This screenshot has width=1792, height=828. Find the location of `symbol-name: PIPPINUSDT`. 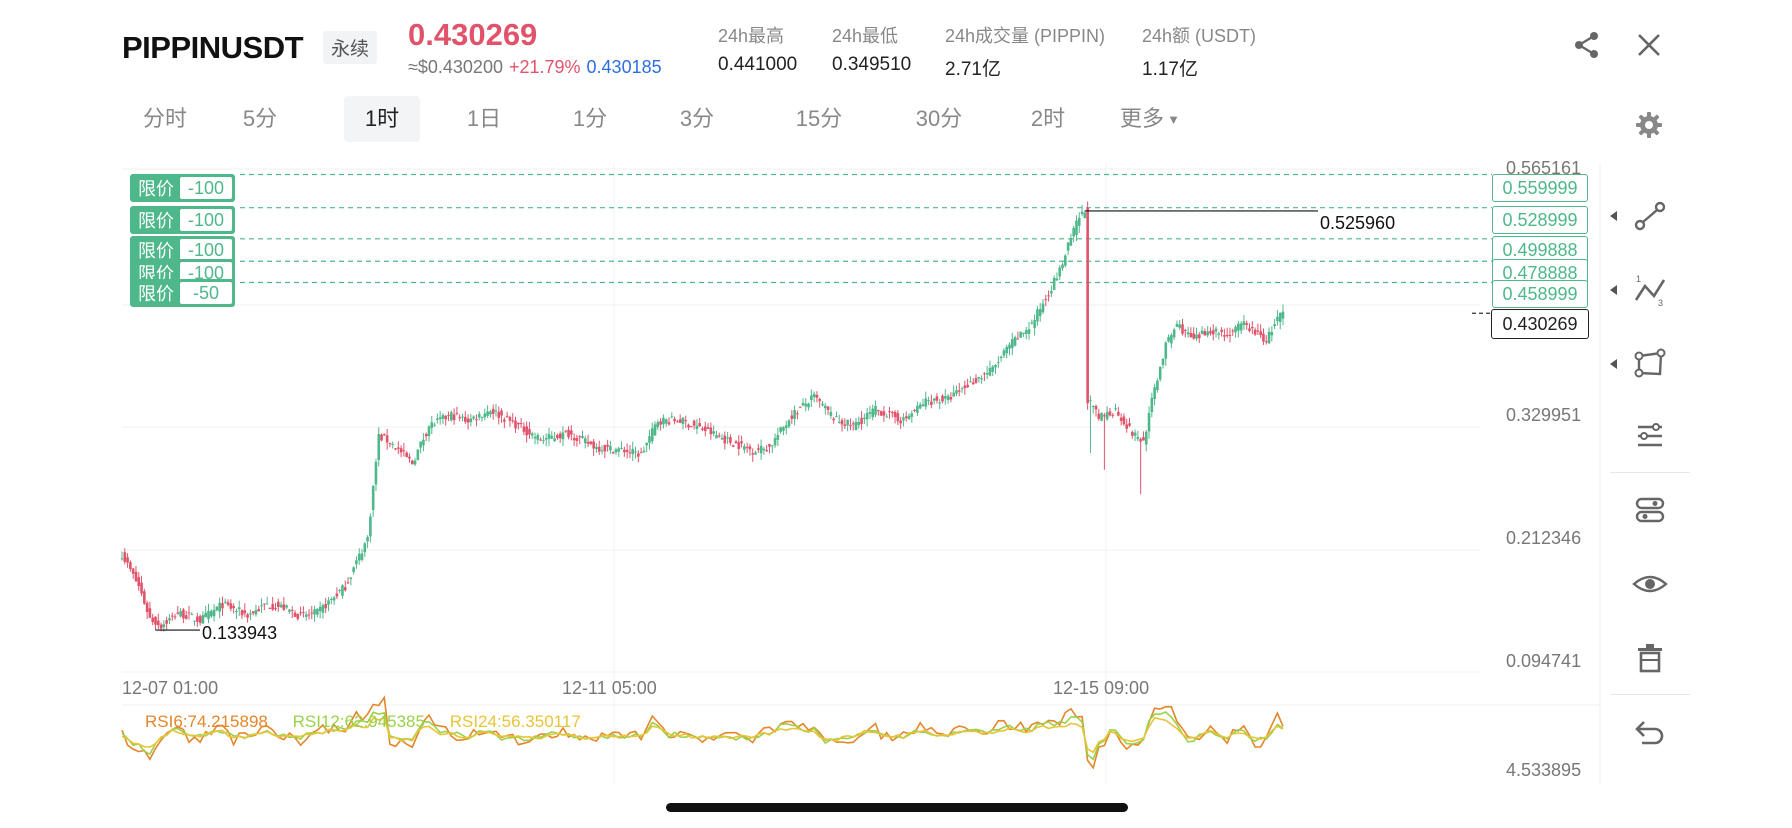

symbol-name: PIPPINUSDT is located at coordinates (213, 47).